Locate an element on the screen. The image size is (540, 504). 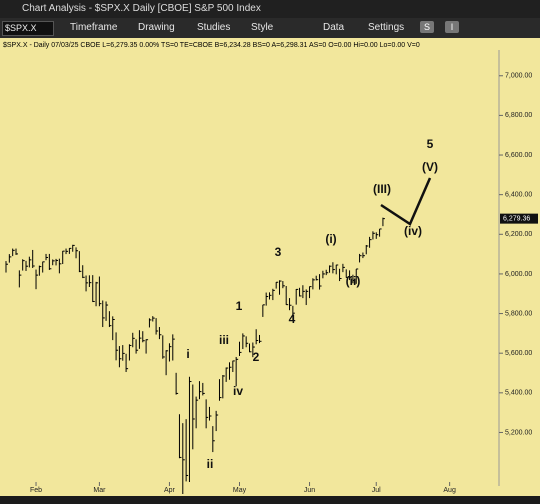
wave-label: ii is located at coordinates (210, 464).